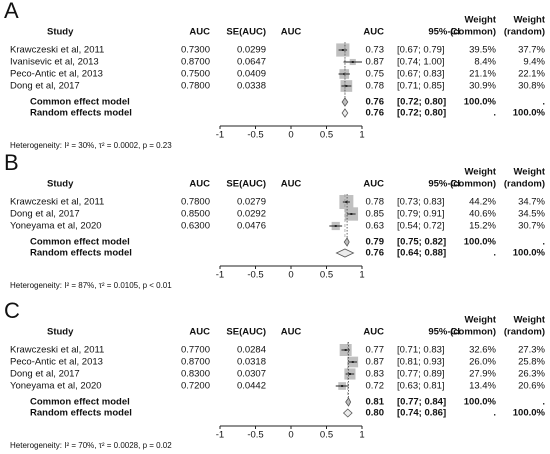  Describe the element at coordinates (421, 202) in the screenshot. I see `ci-label: [0.73; 0.83]` at that location.